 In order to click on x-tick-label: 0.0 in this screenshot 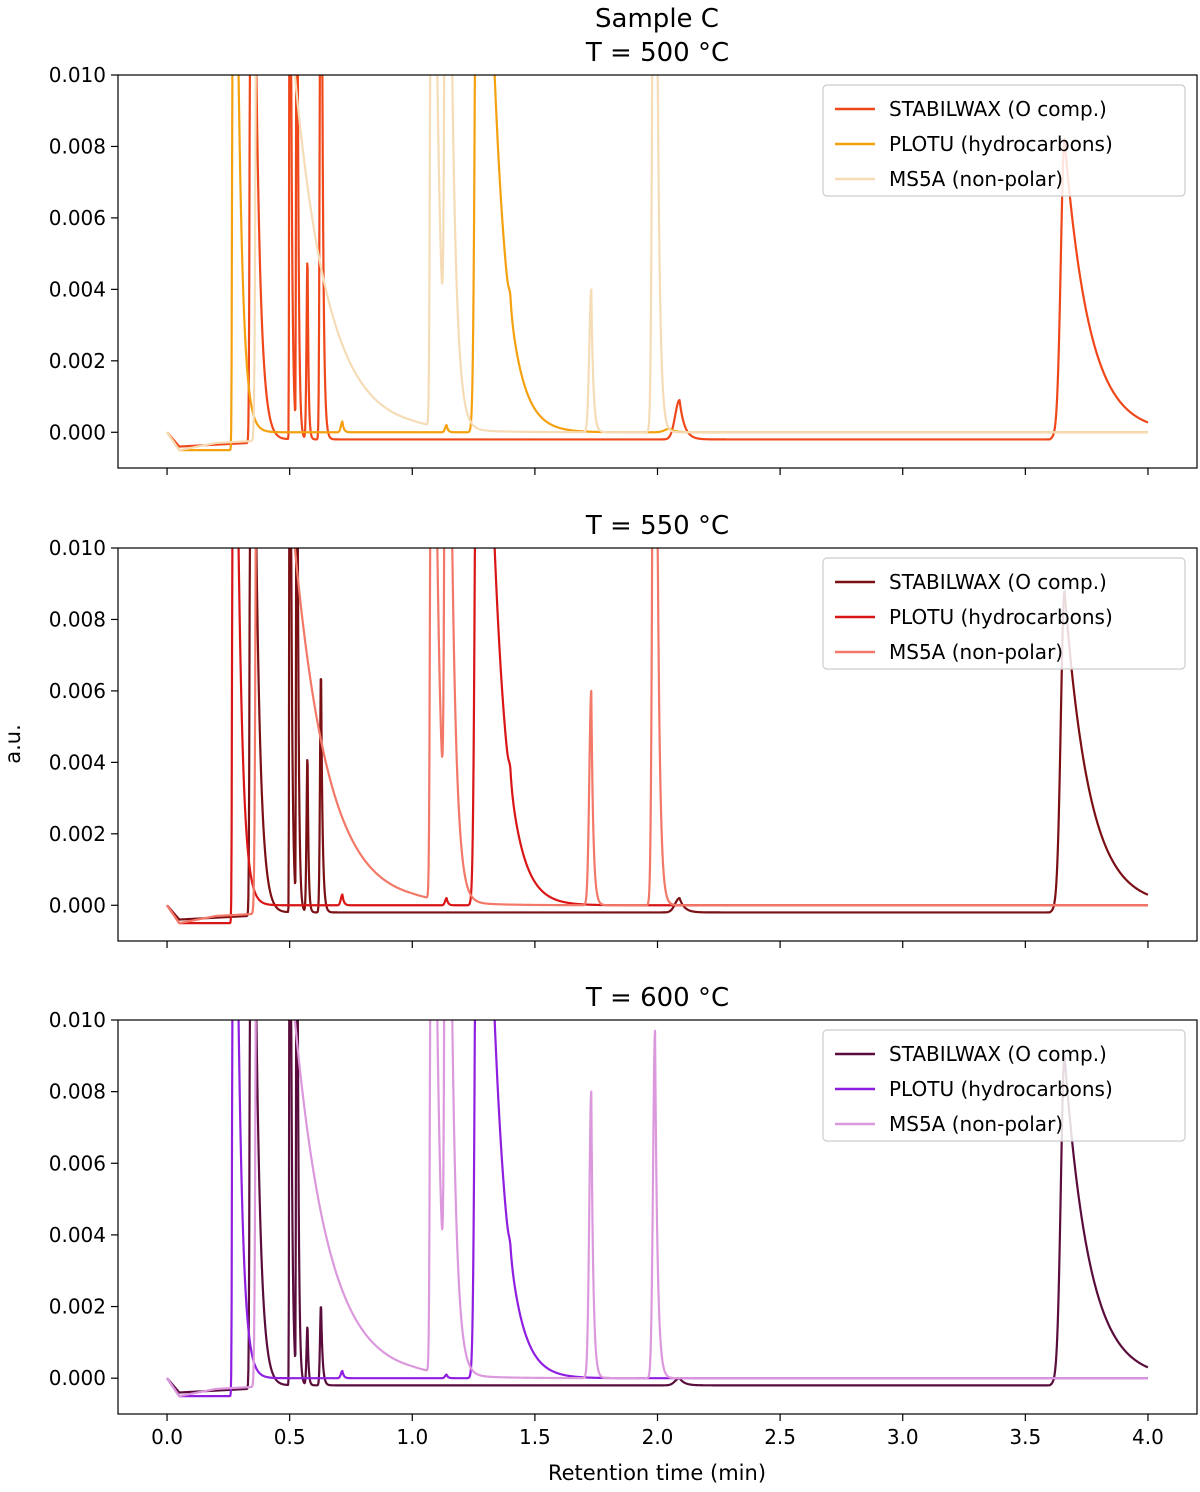, I will do `click(167, 1437)`.